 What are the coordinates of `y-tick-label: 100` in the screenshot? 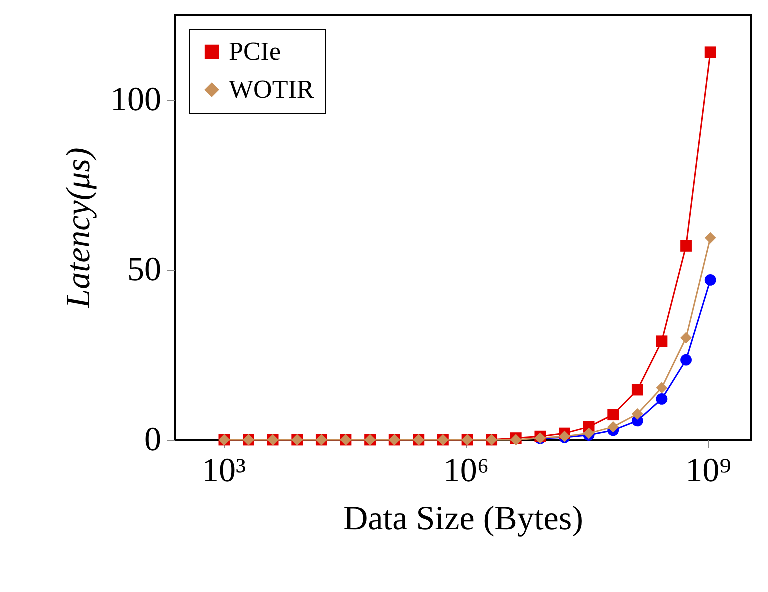 It's located at (136, 100).